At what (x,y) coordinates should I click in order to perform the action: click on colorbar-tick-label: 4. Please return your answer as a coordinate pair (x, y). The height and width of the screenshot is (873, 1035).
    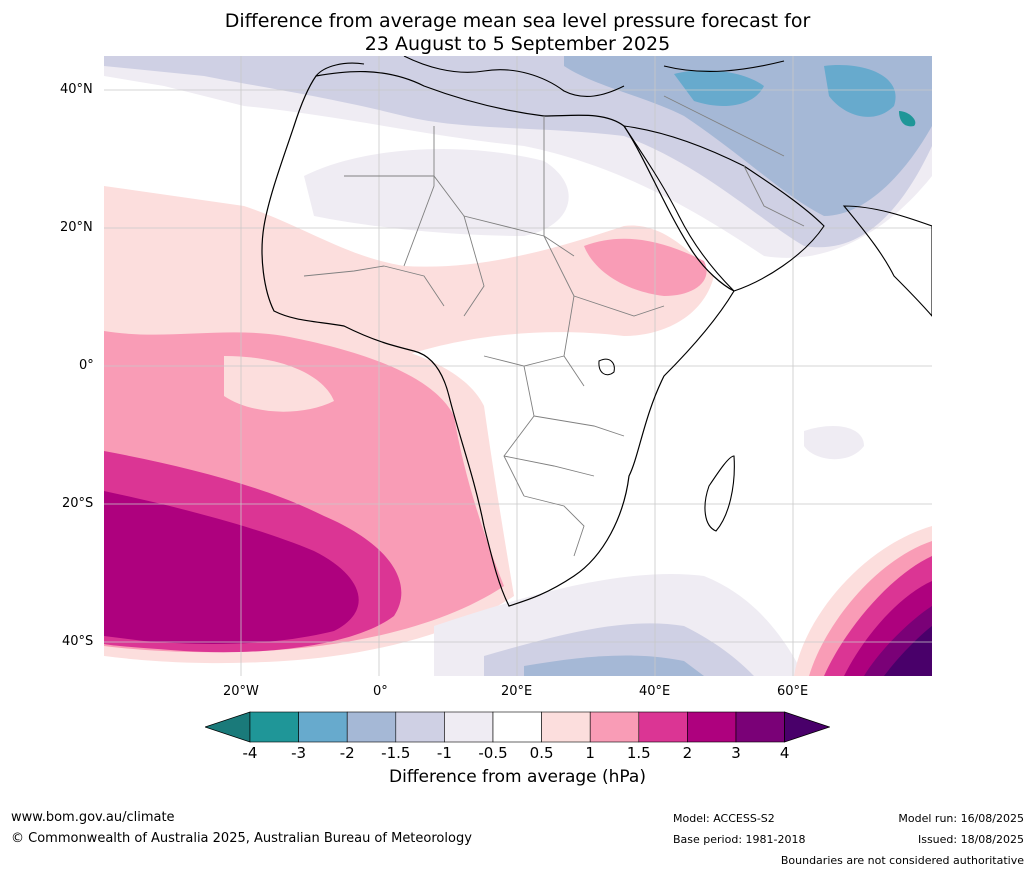
    Looking at the image, I should click on (784, 753).